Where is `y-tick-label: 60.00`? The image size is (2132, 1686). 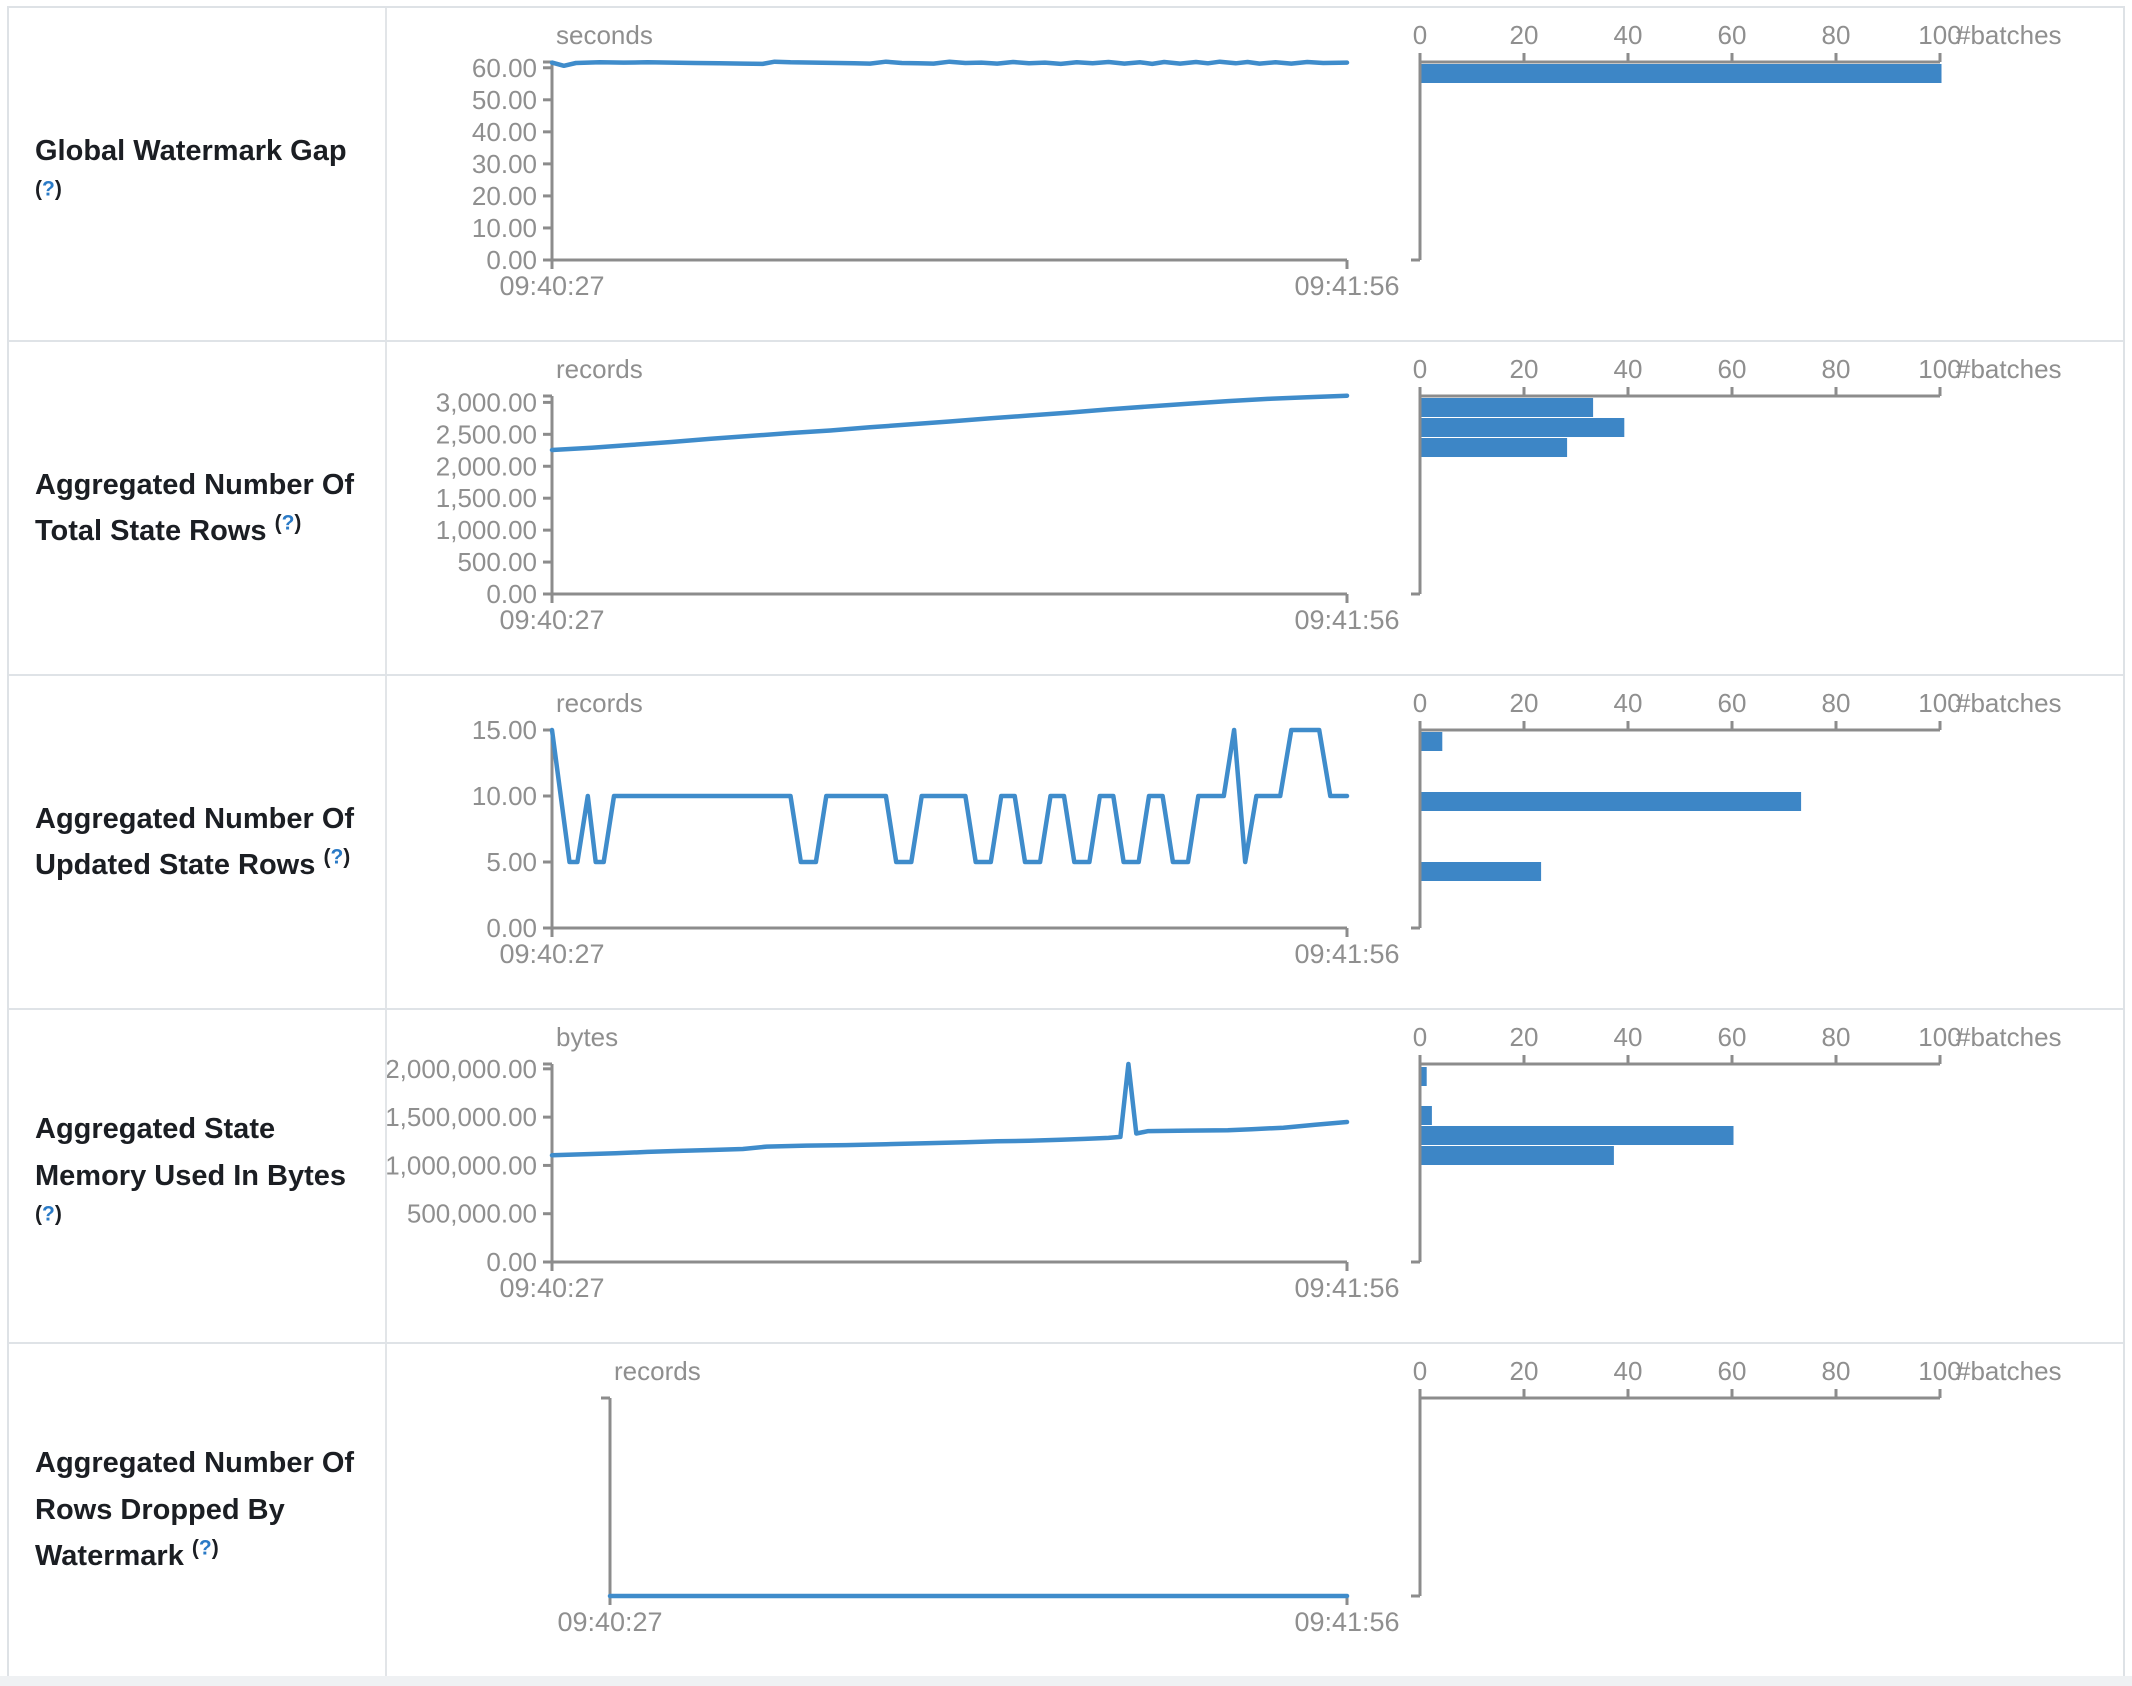
y-tick-label: 60.00 is located at coordinates (504, 68).